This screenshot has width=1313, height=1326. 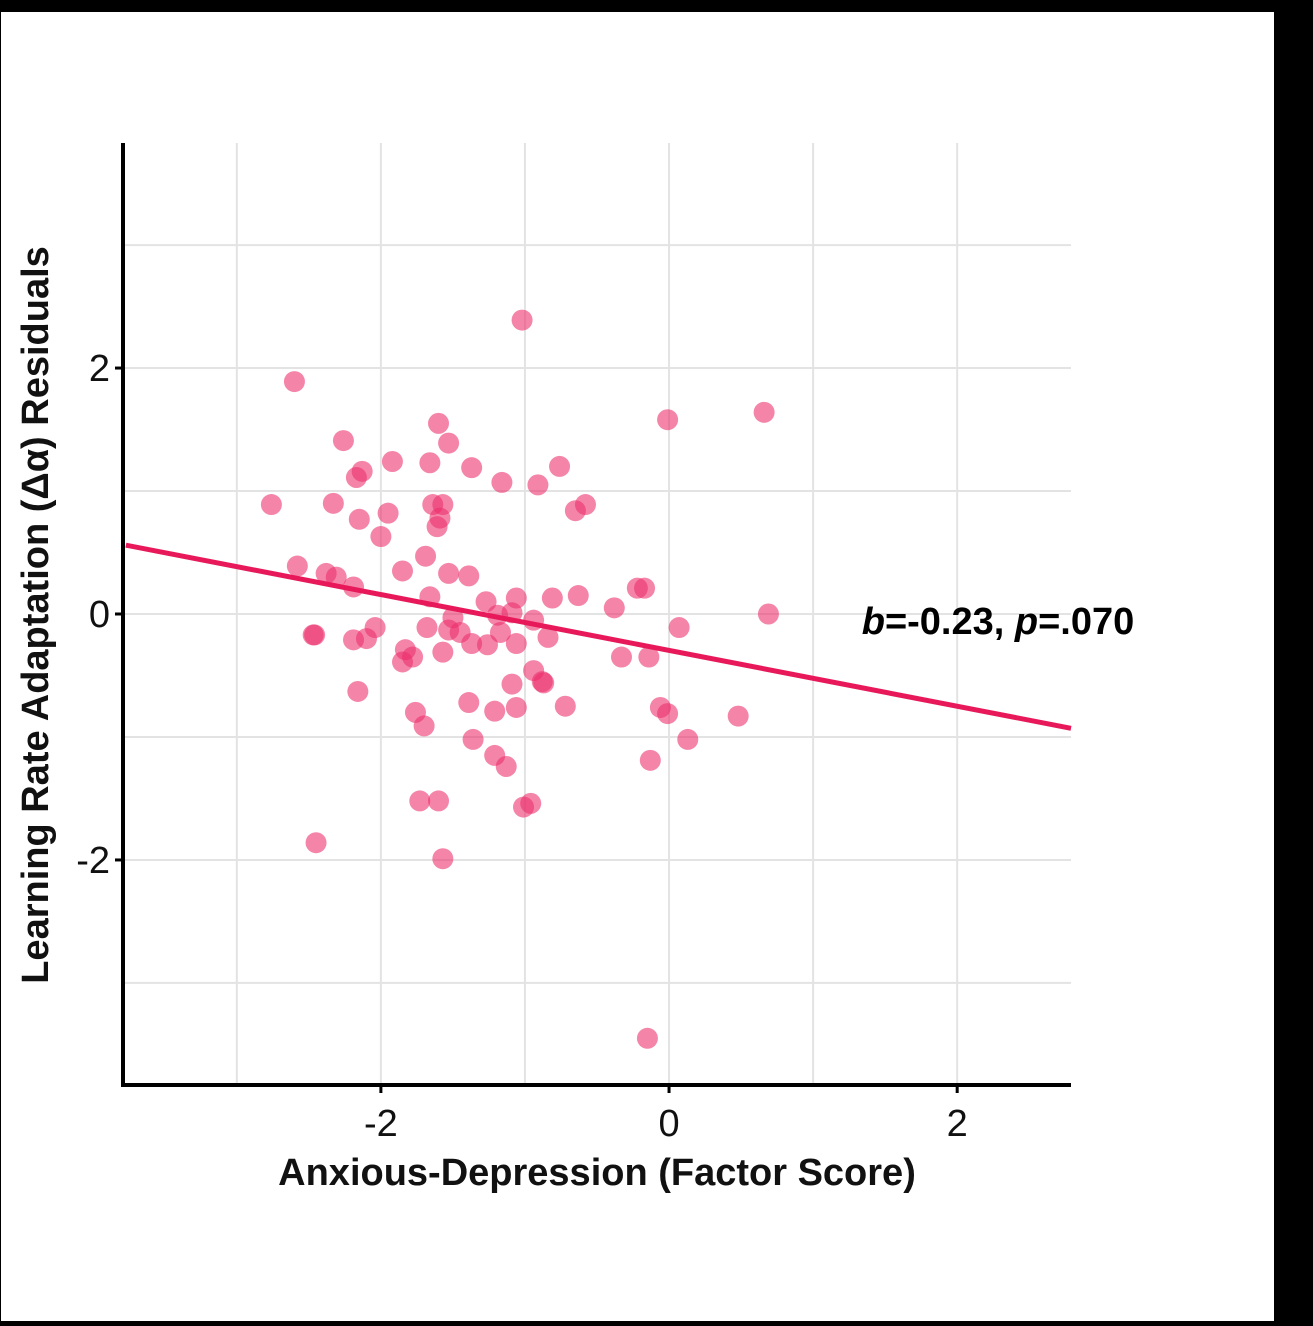 What do you see at coordinates (668, 1124) in the screenshot?
I see `x-tick-label: 0` at bounding box center [668, 1124].